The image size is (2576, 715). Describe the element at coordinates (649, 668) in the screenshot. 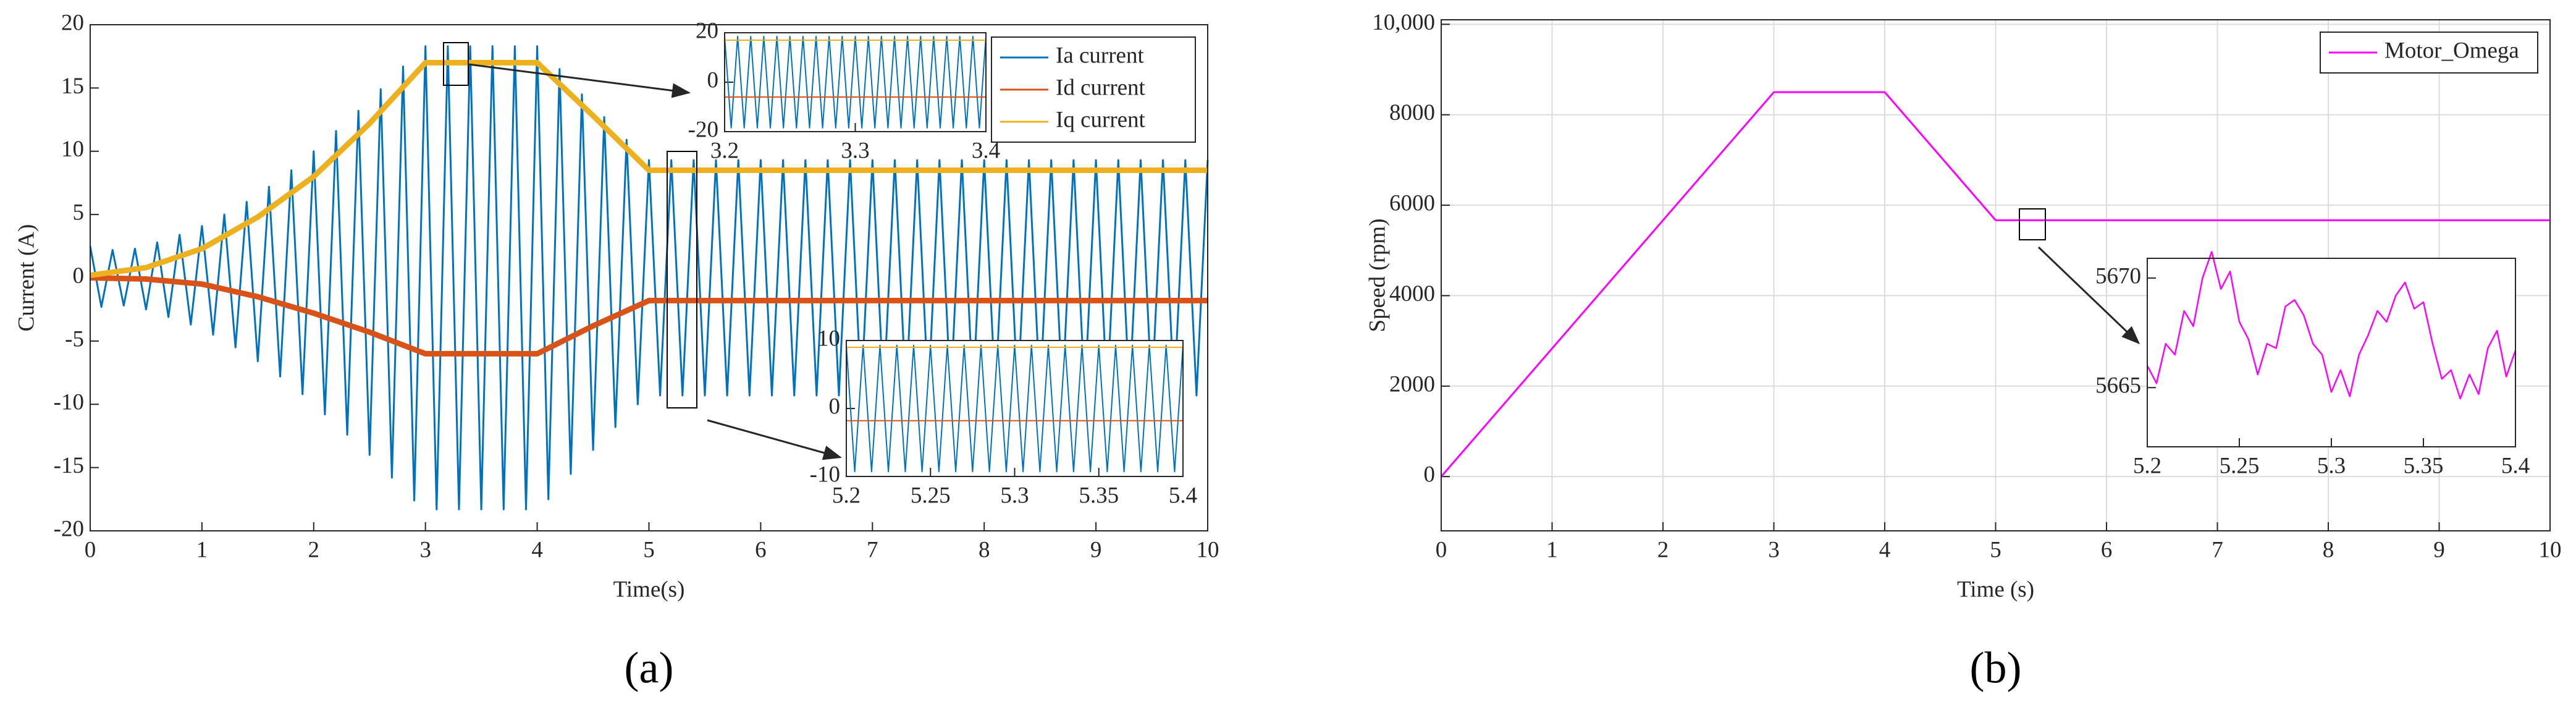

I see `panel-label: (a)` at that location.